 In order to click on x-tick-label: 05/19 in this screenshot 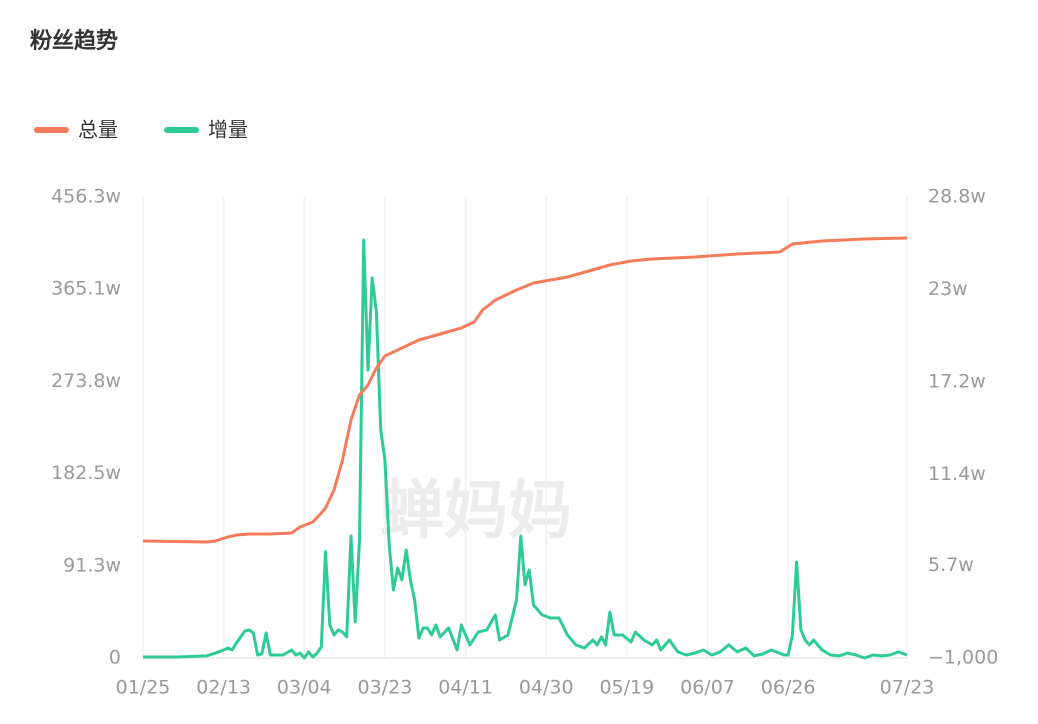, I will do `click(626, 688)`.